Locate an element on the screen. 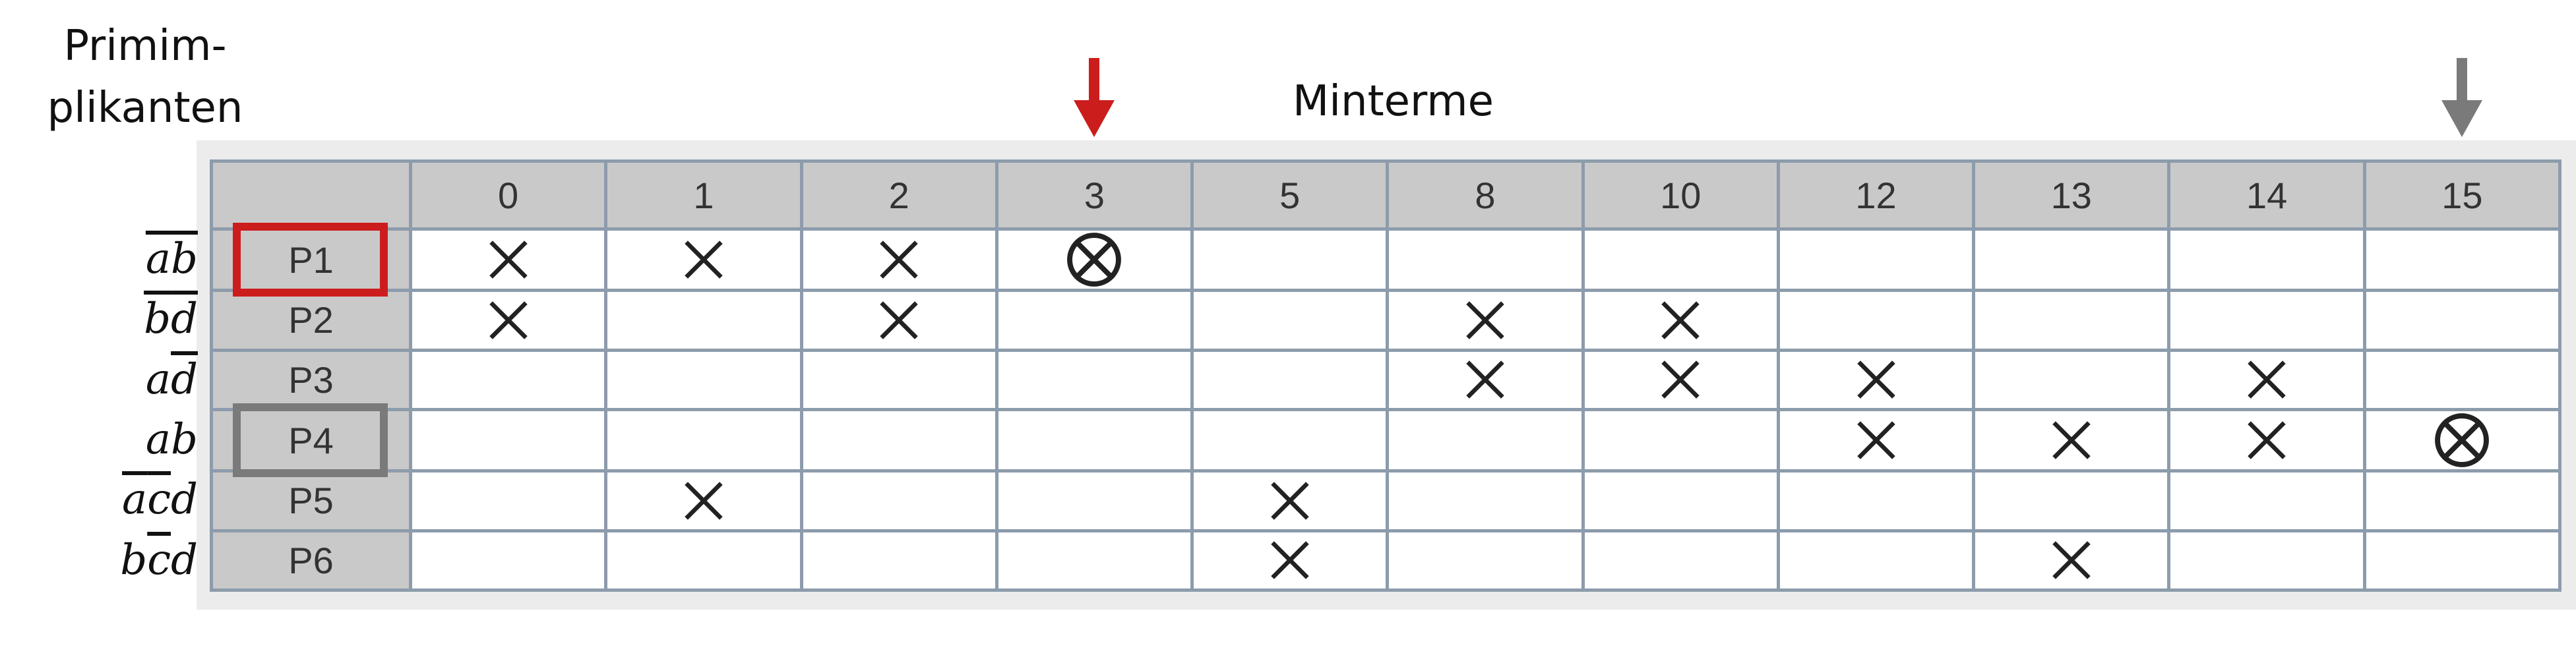 Image resolution: width=2576 pixels, height=659 pixels. primimplikanten-line1: Primim- is located at coordinates (145, 47).